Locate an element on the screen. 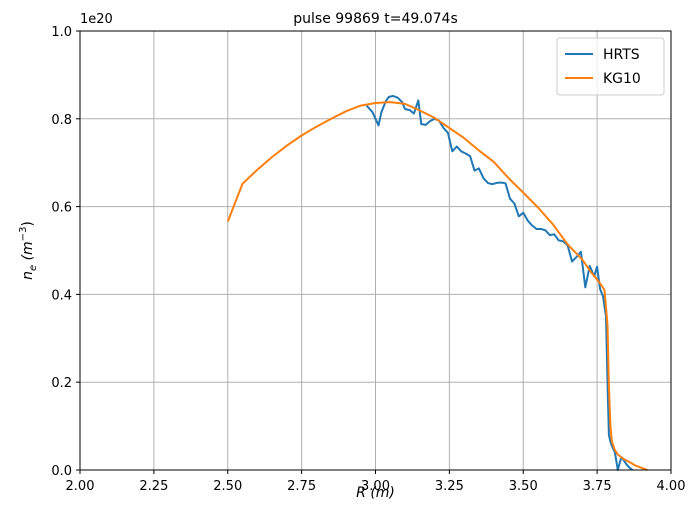 The image size is (689, 523). y-tick-label: 0.8 is located at coordinates (61, 120).